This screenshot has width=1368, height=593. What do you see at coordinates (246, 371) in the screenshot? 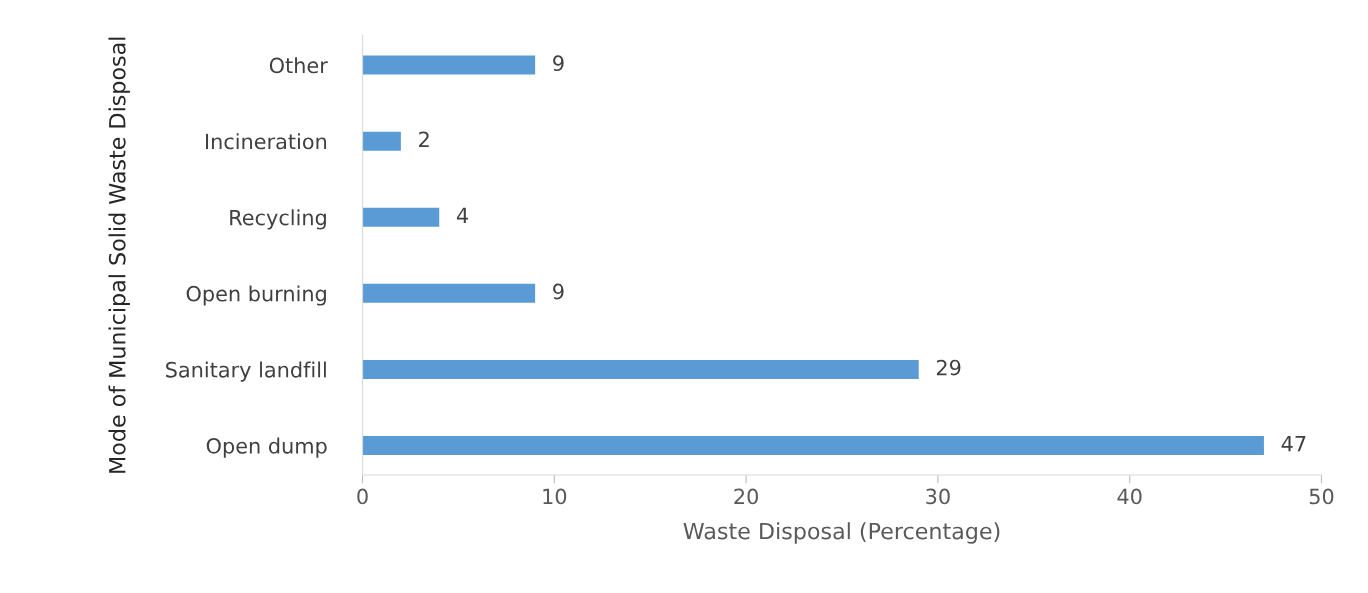
I see `y-tick-label: Sanitary landfill` at bounding box center [246, 371].